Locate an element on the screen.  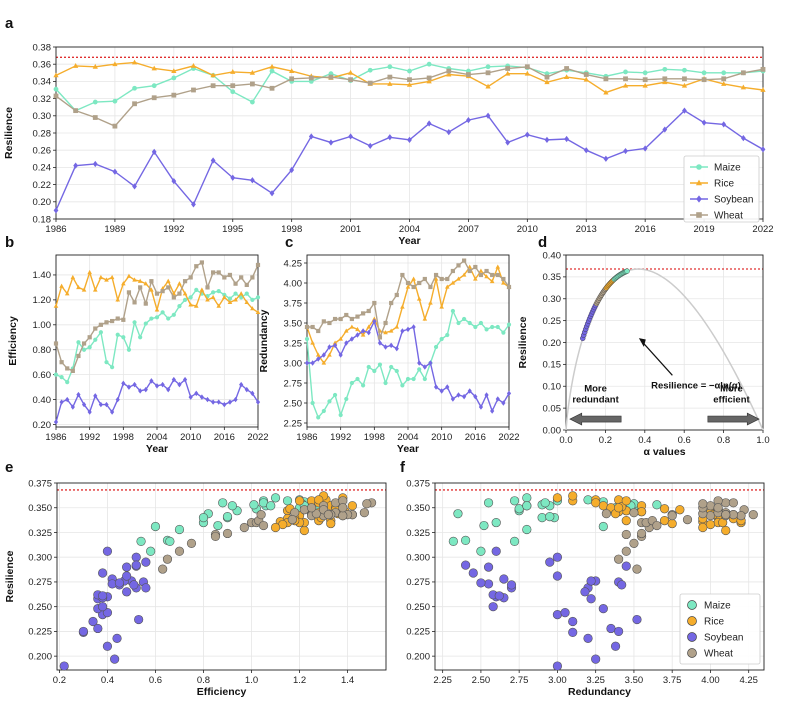
resilience-curve is located at coordinates (664, 349).